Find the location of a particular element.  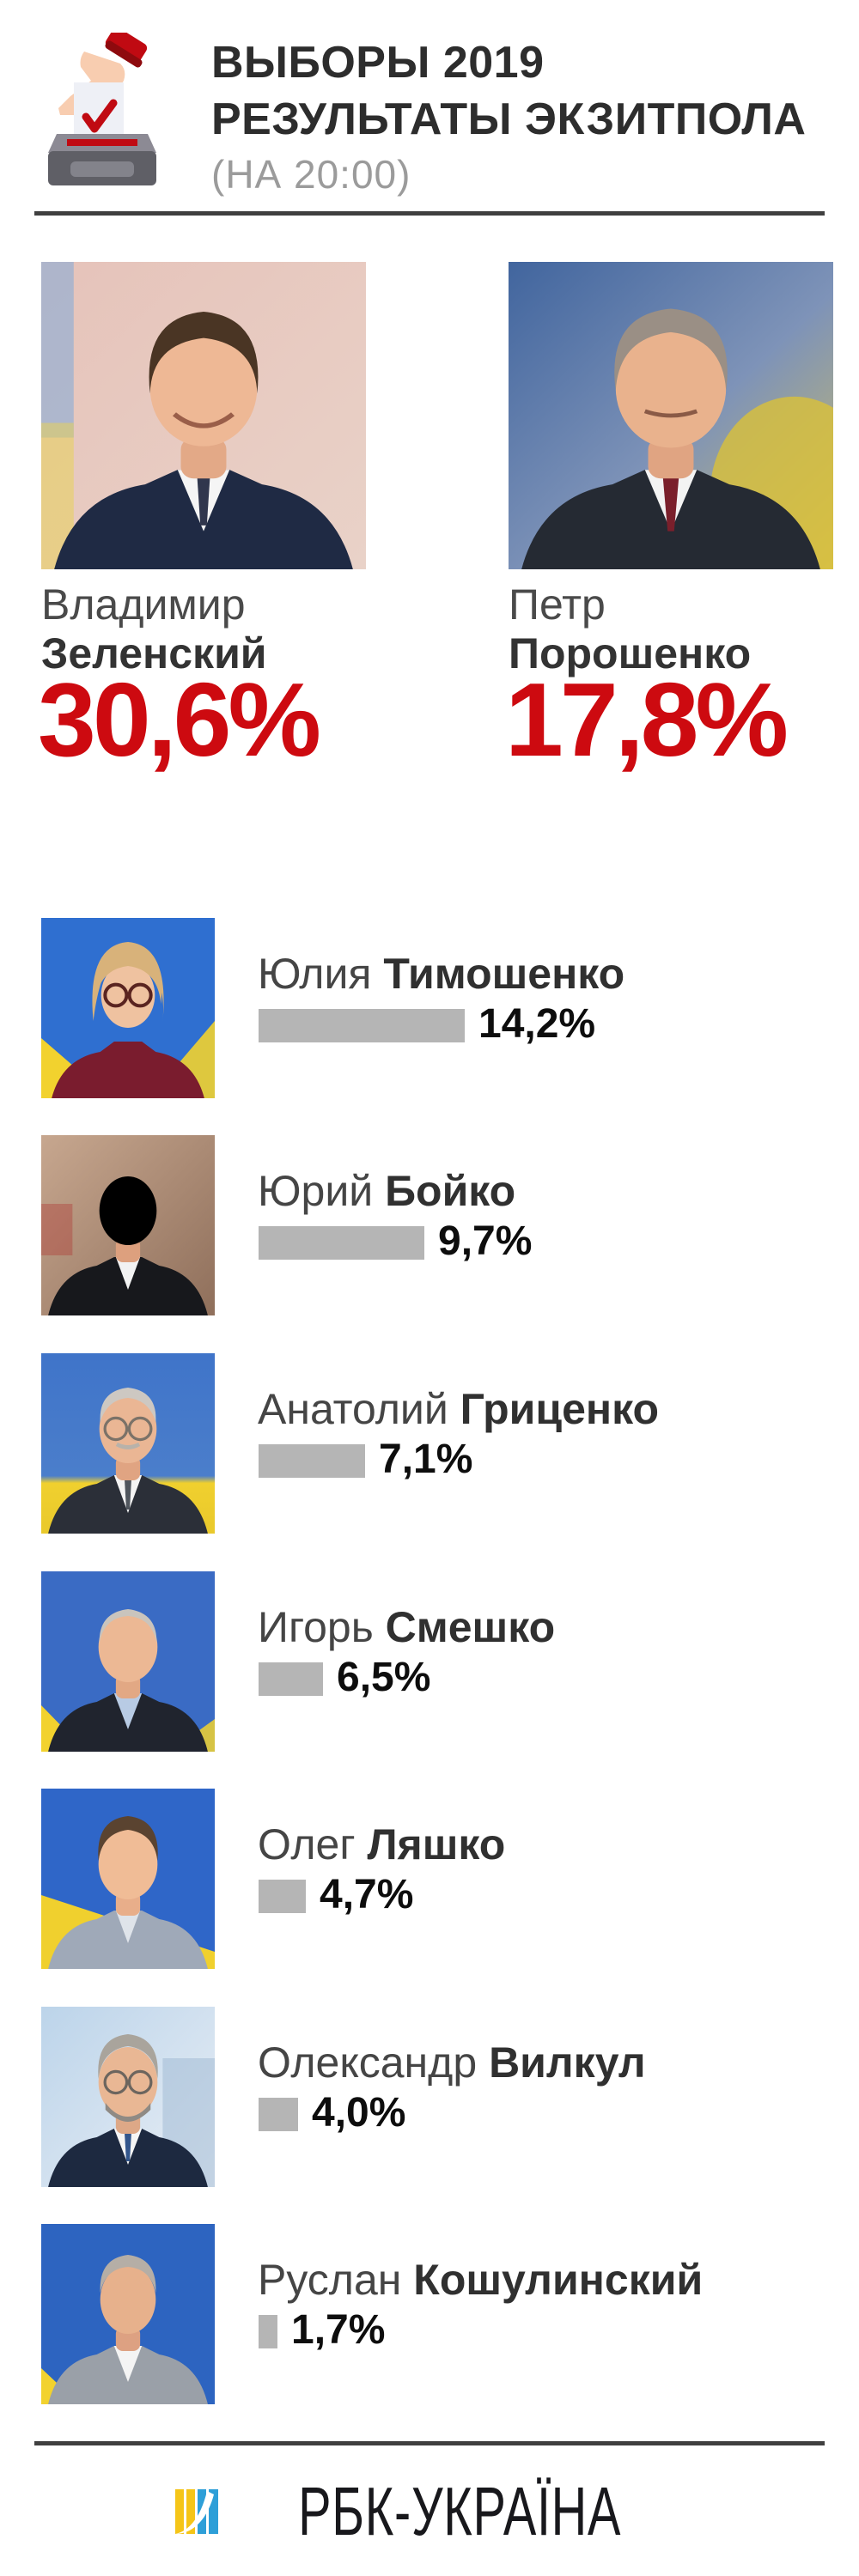

ballot-box-icon is located at coordinates (102, 109).